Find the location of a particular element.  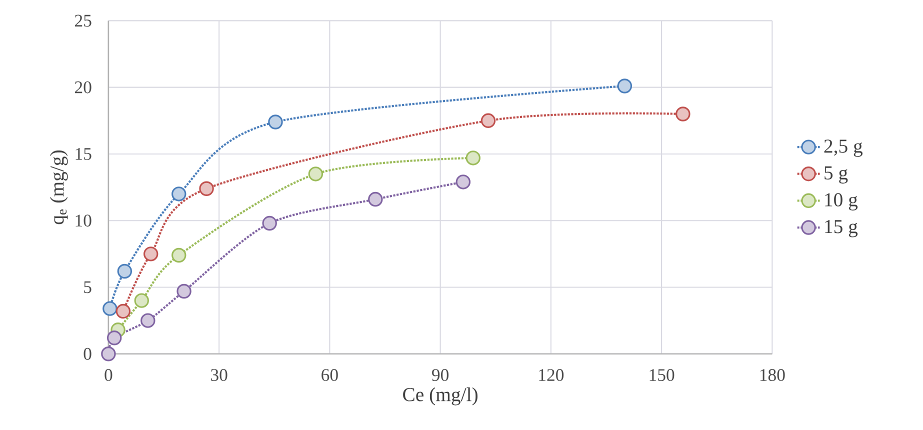

x-tick-label: 180 is located at coordinates (772, 375).